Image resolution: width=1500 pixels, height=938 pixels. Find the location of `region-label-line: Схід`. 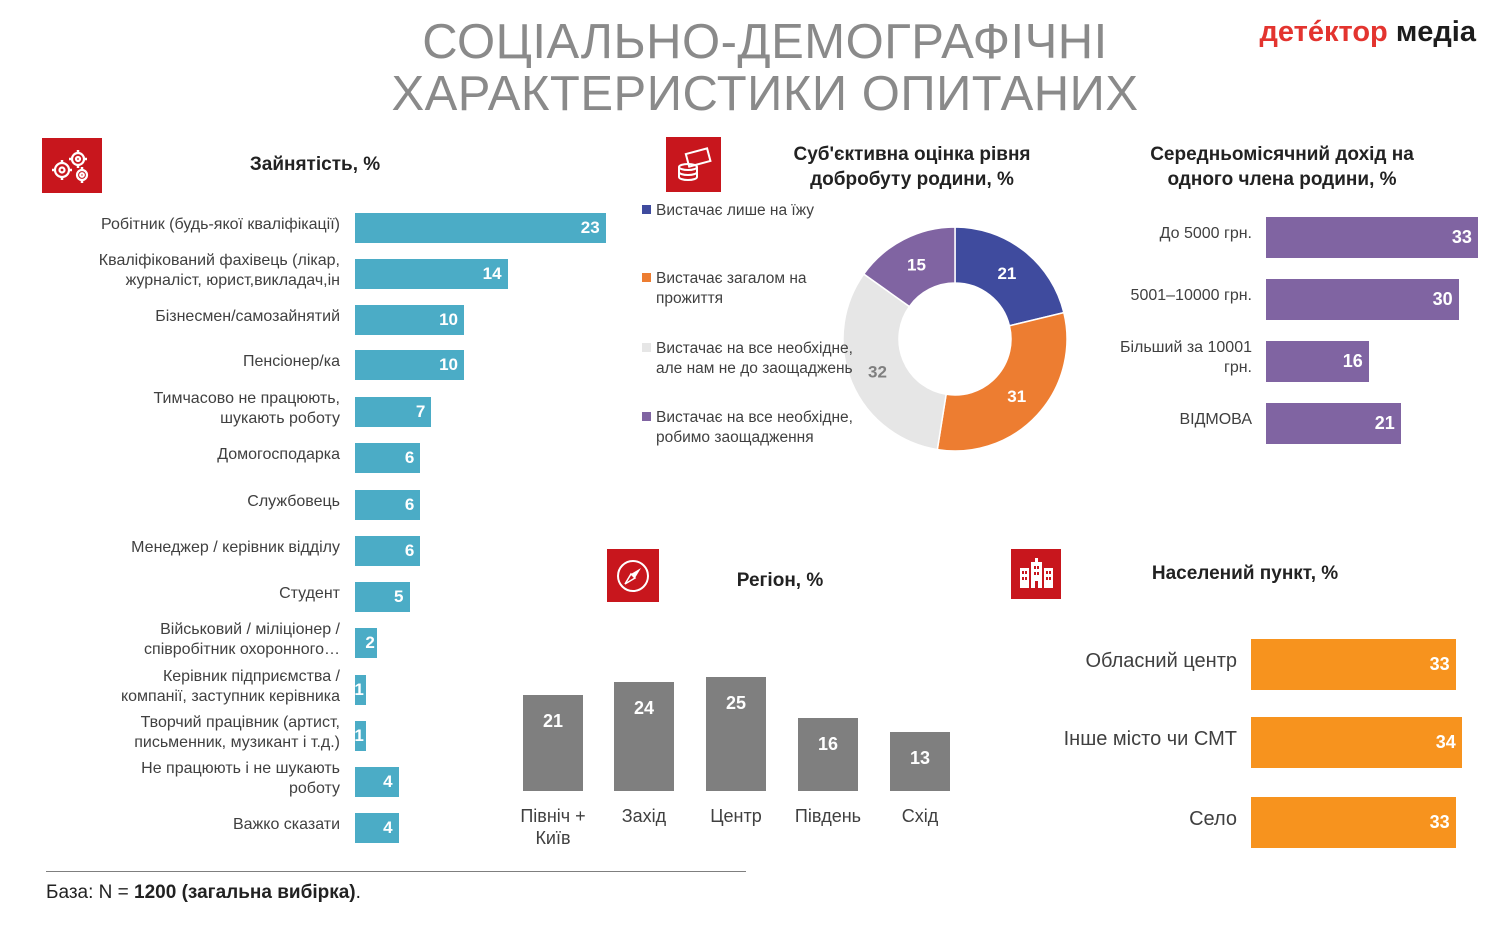

region-label-line: Схід is located at coordinates (920, 816).